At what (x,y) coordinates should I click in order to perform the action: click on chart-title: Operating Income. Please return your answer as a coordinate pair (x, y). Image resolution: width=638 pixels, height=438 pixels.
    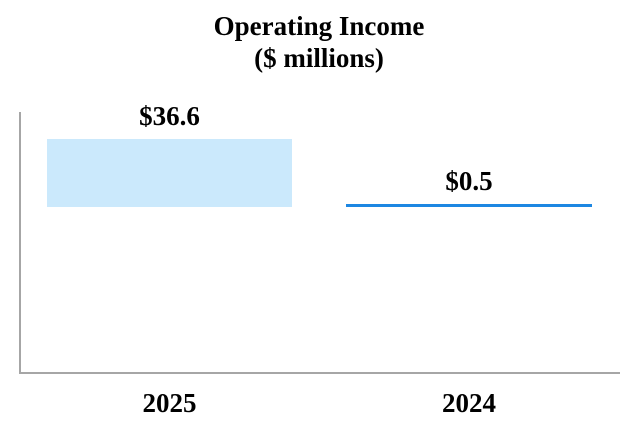
    Looking at the image, I should click on (319, 26).